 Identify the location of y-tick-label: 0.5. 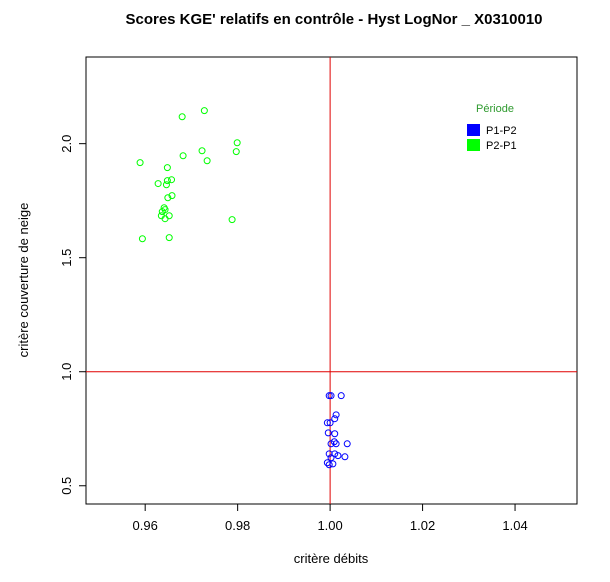
(66, 486).